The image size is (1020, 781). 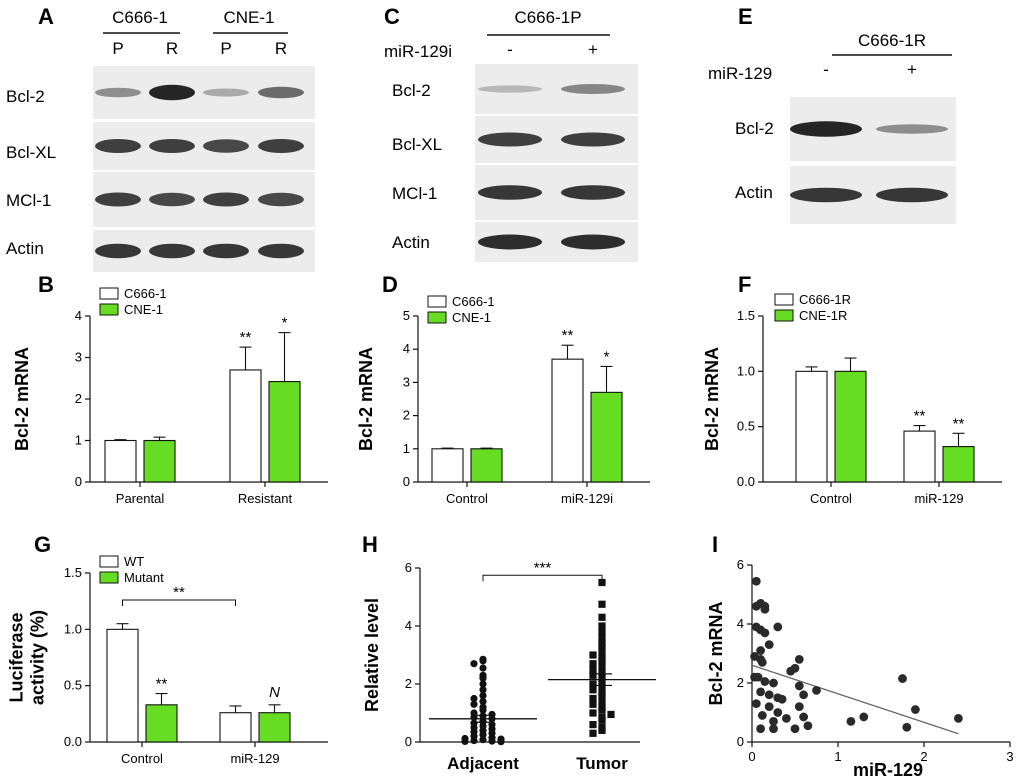 I want to click on x-category-label: Adjacent, so click(x=483, y=763).